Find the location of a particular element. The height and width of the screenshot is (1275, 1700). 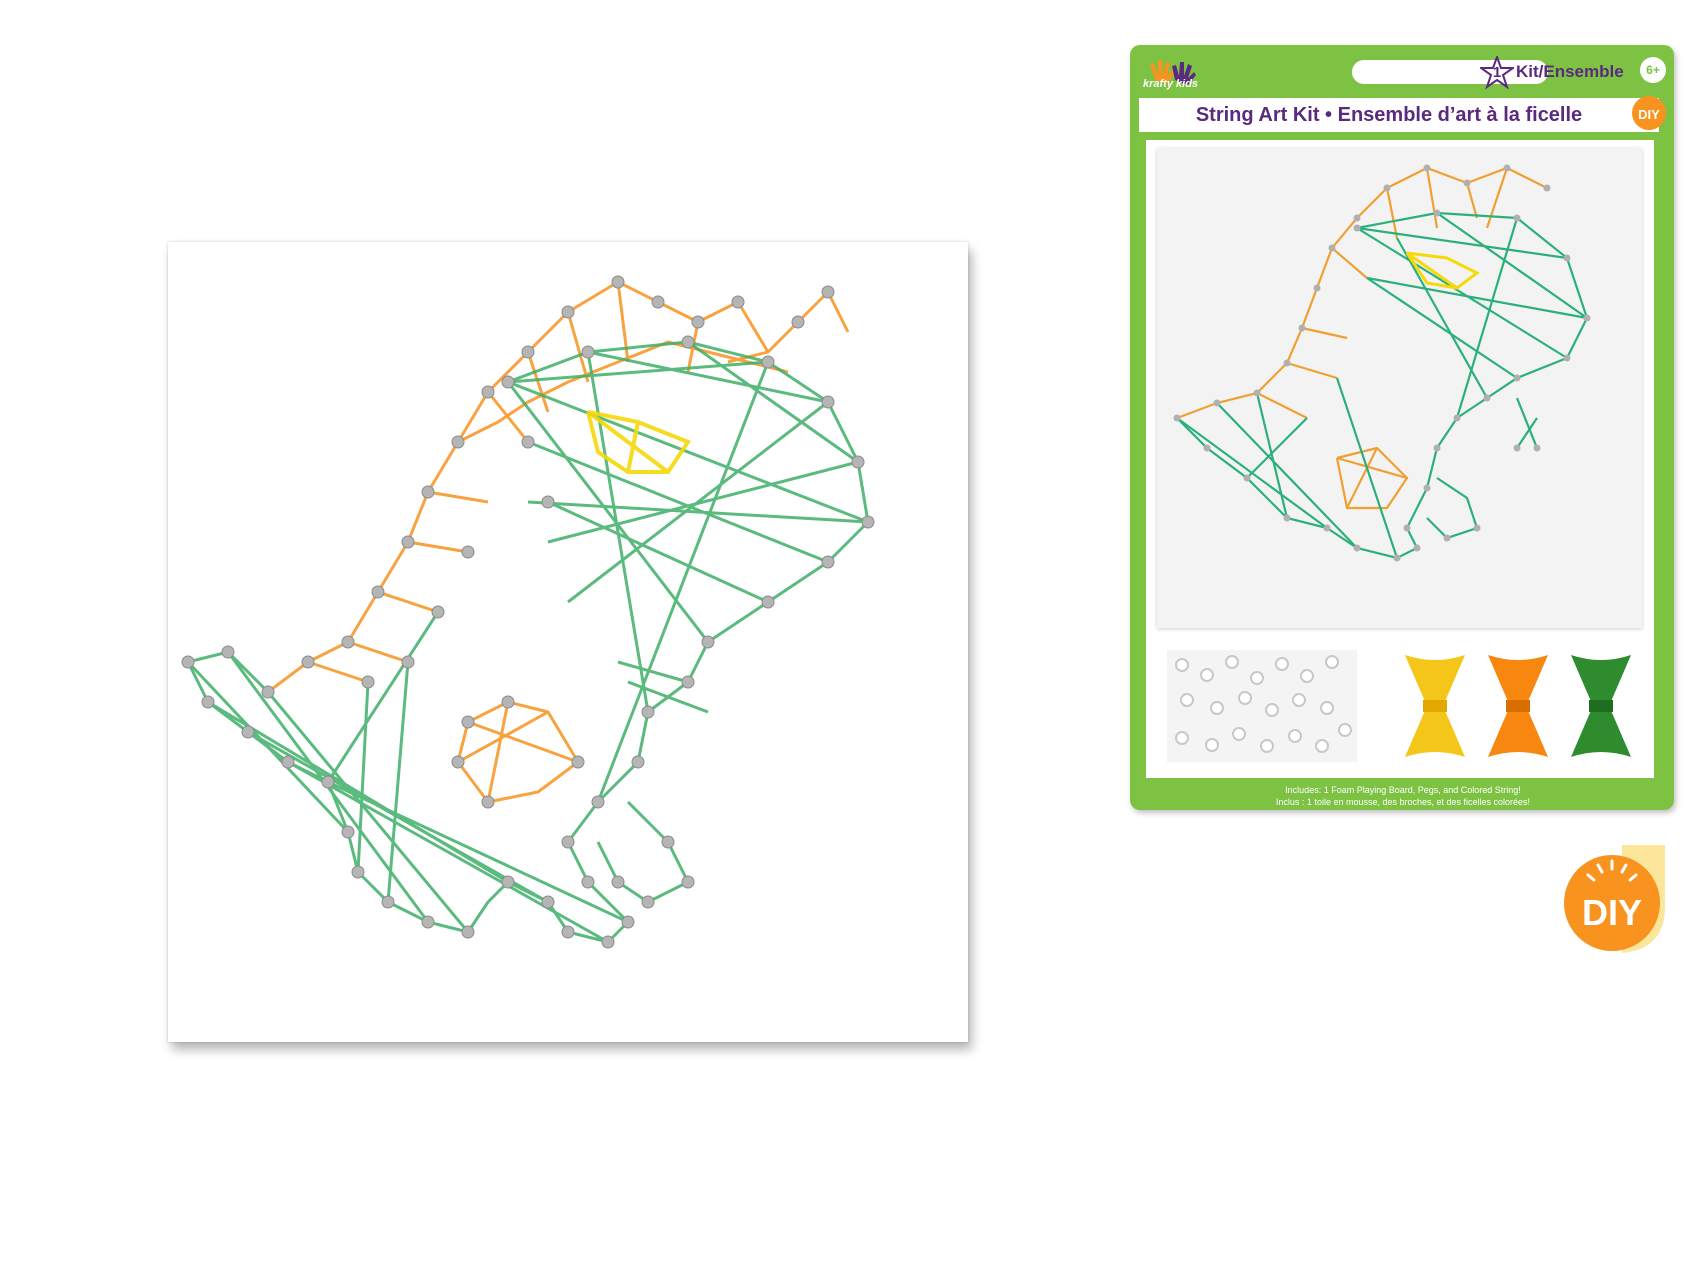

dinosaur-preview-art is located at coordinates (1382, 363).